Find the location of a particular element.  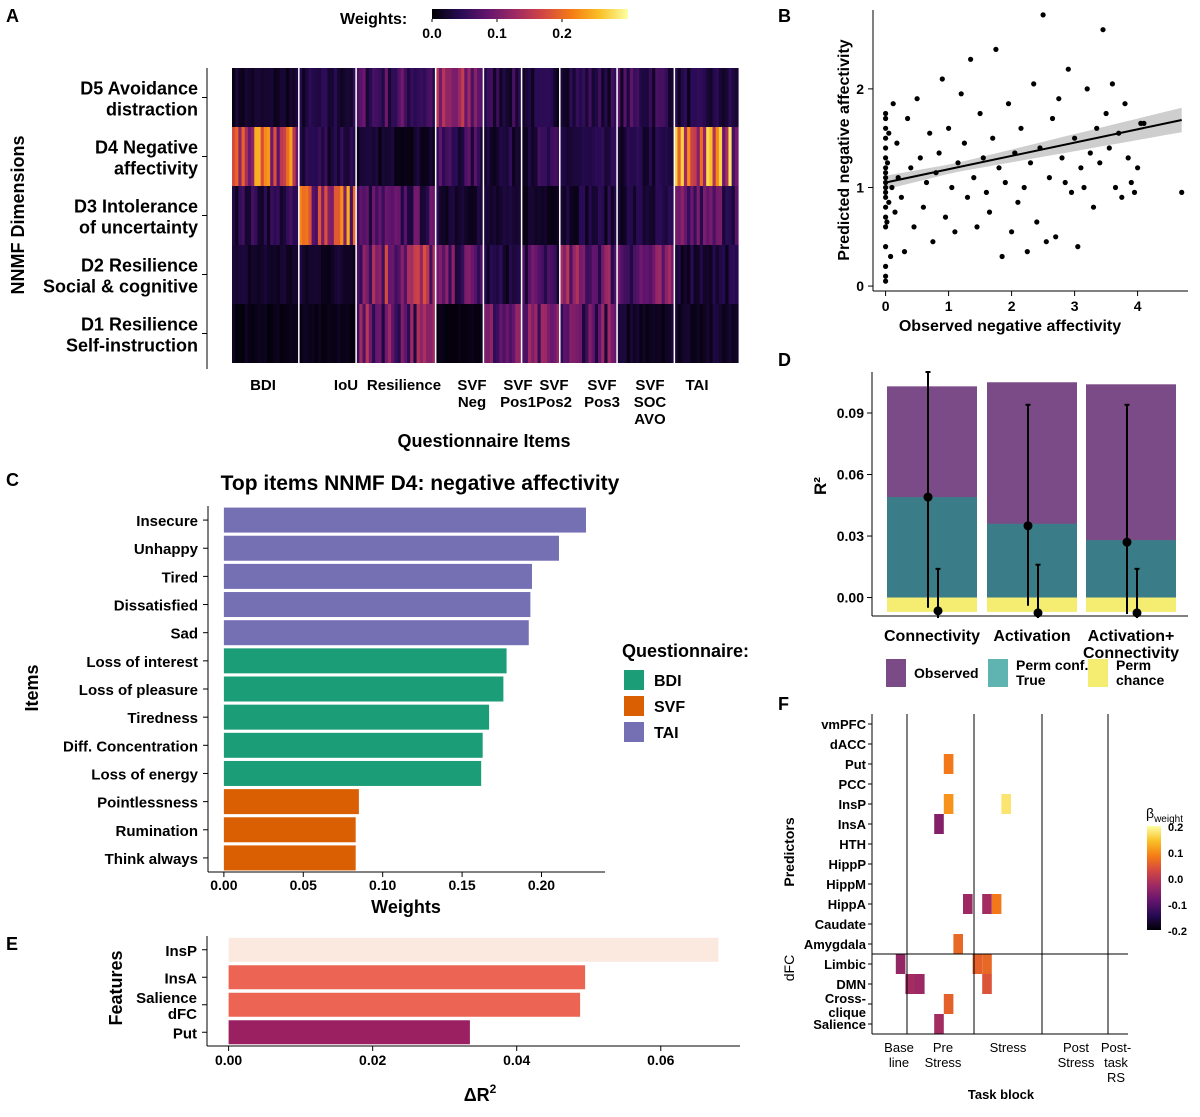

bar is located at coordinates (289, 858).